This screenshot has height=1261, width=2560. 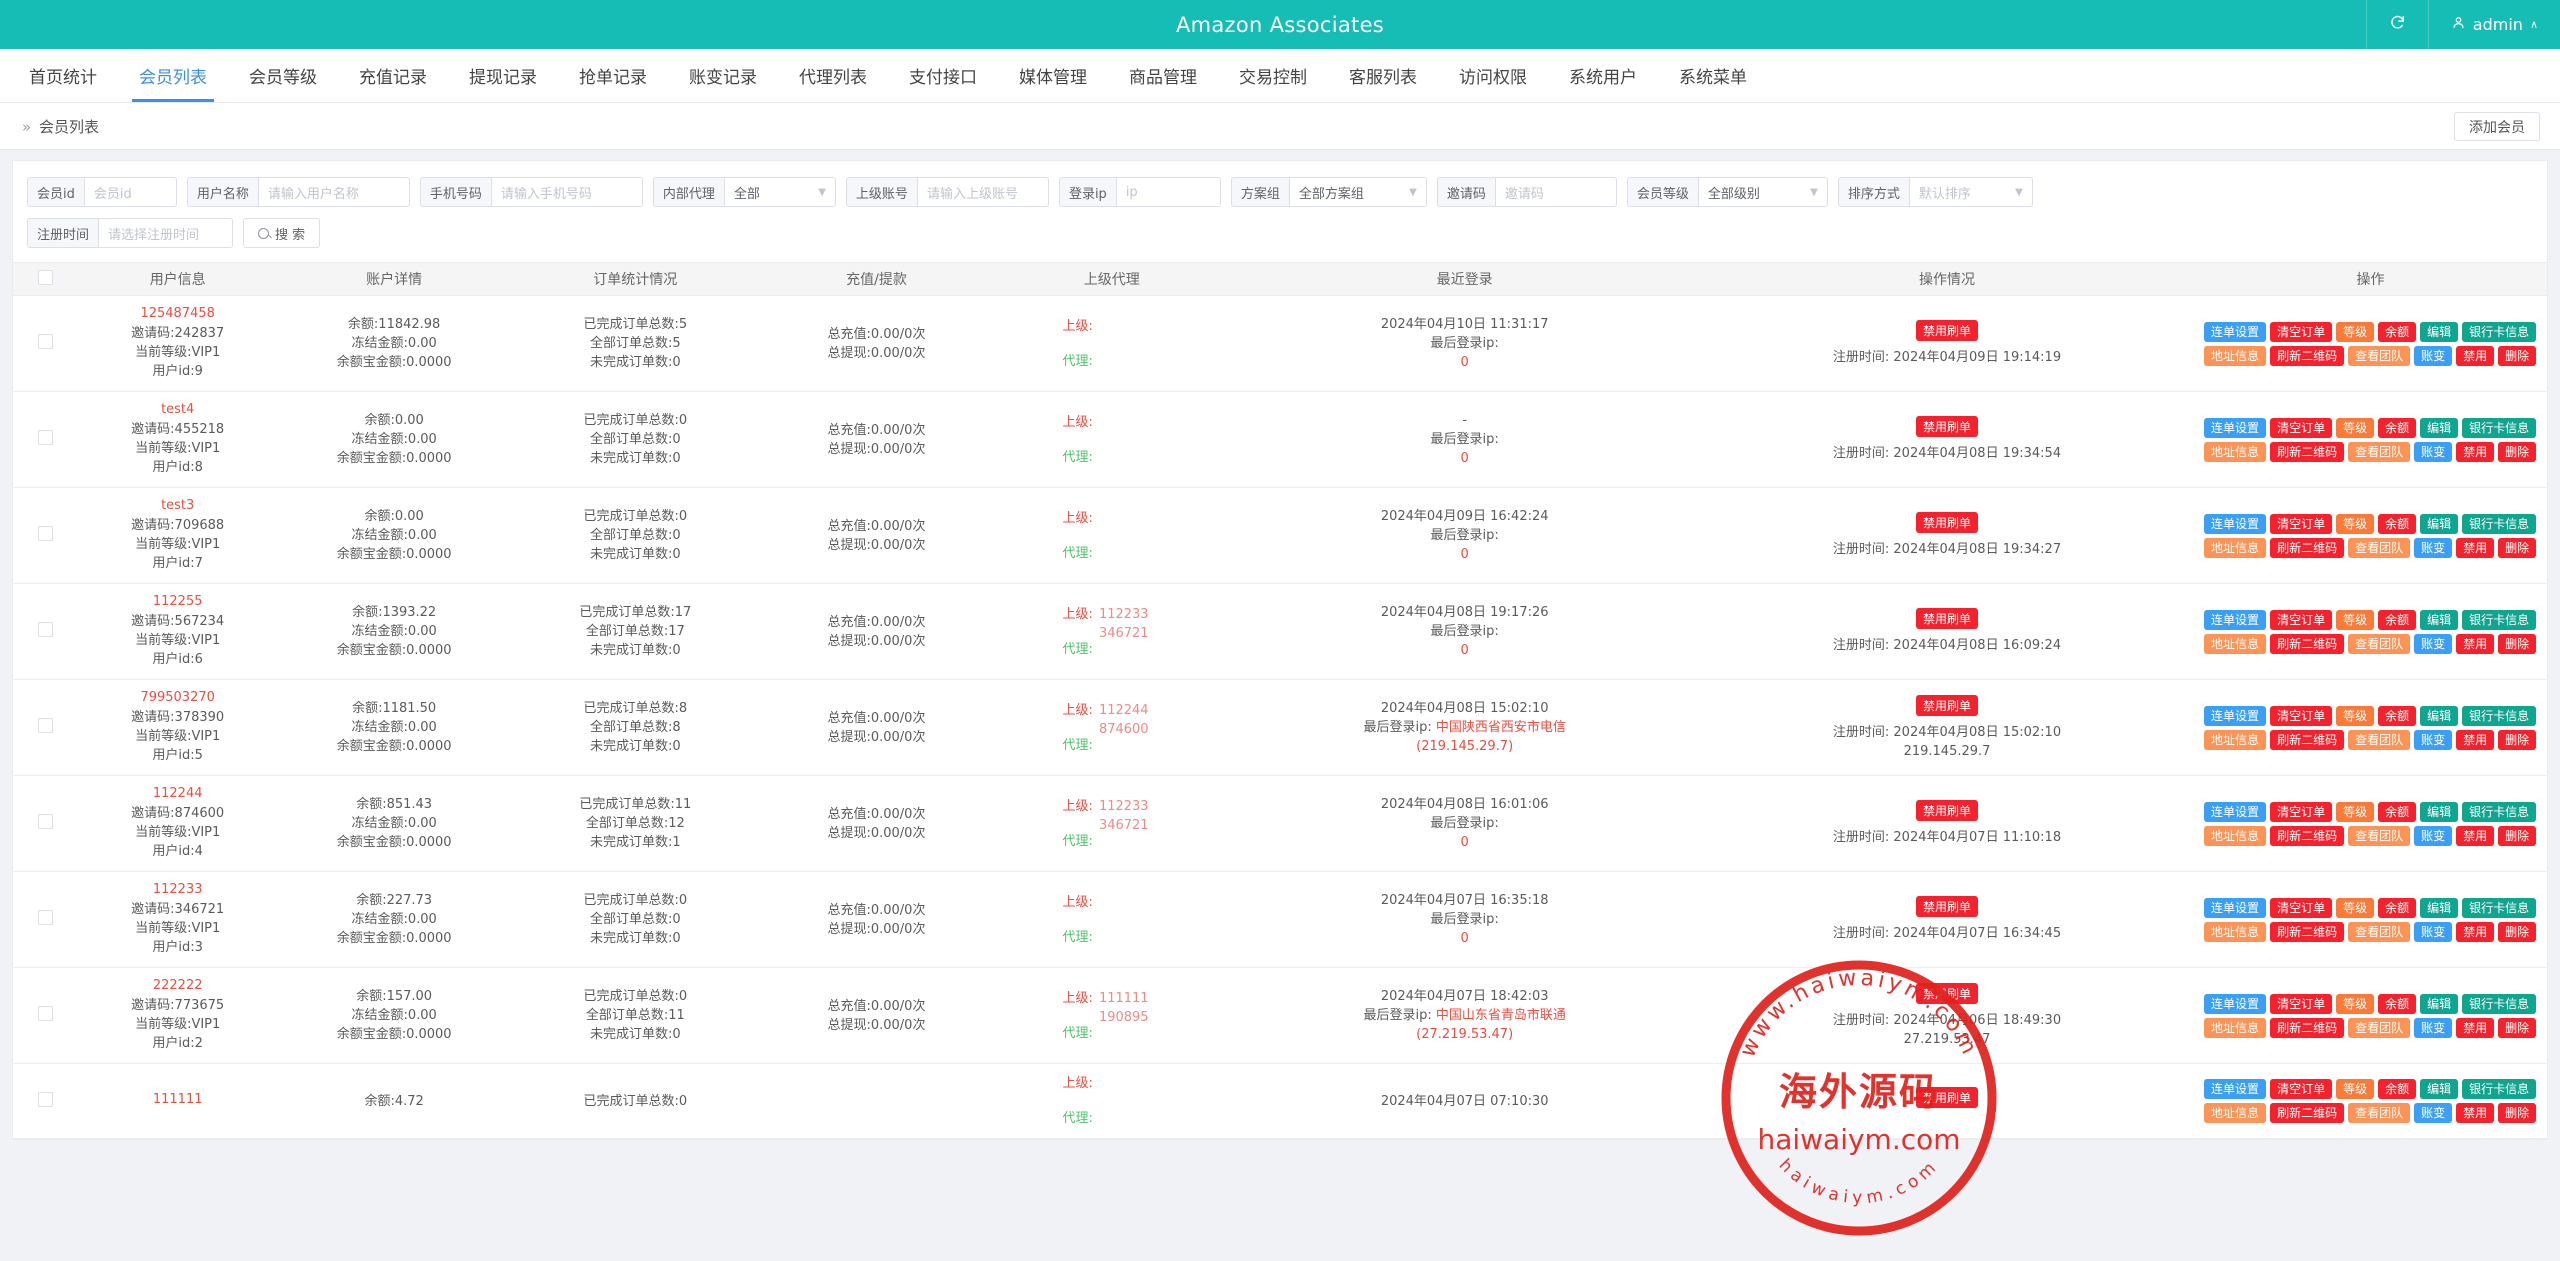 I want to click on nav-item-9: 媒体管理, so click(x=1053, y=75).